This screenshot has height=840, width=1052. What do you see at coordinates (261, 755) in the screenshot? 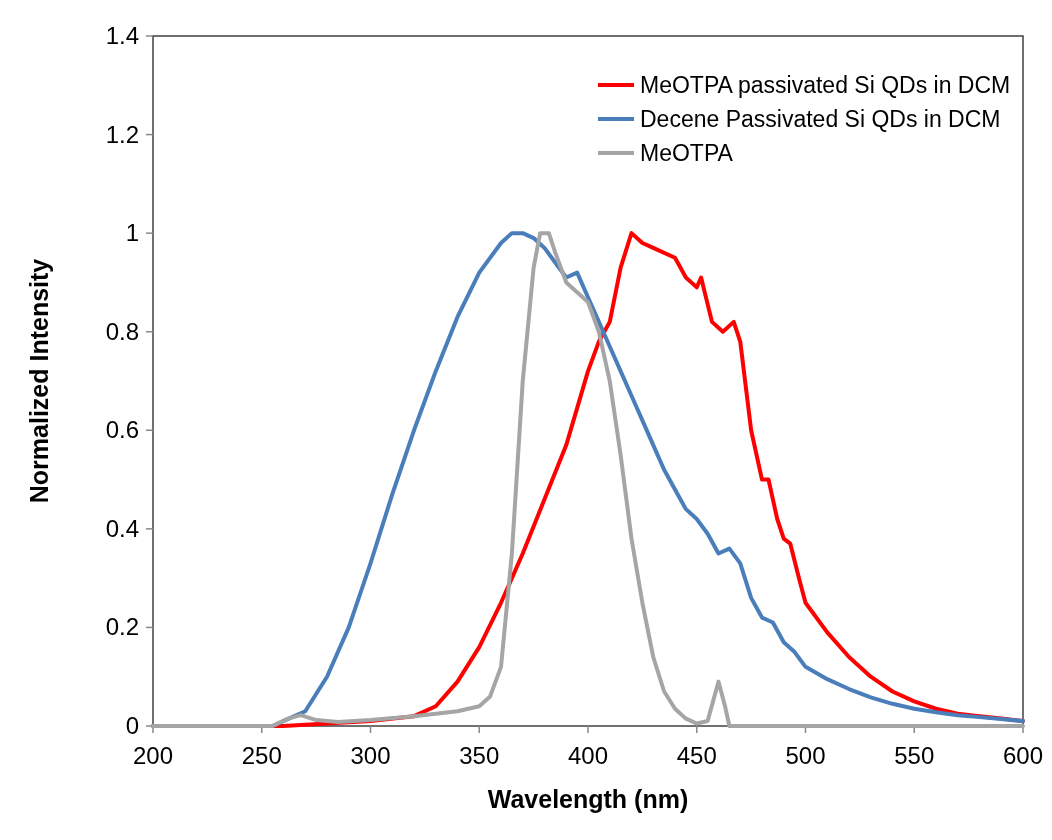
I see `x-tick-label: 250` at bounding box center [261, 755].